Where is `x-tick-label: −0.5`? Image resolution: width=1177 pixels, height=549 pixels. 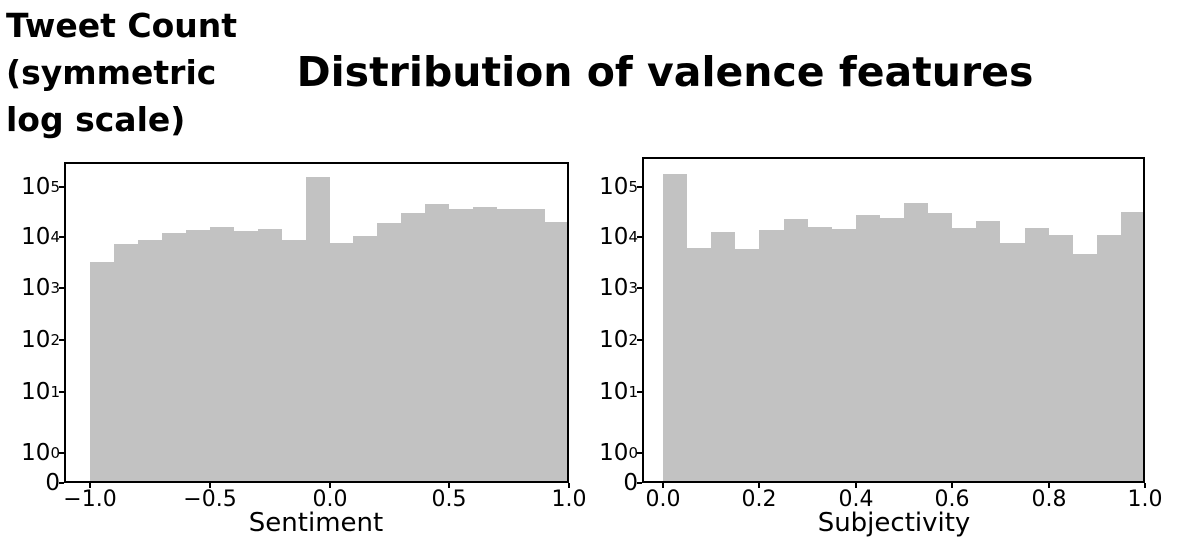 x-tick-label: −0.5 is located at coordinates (210, 499).